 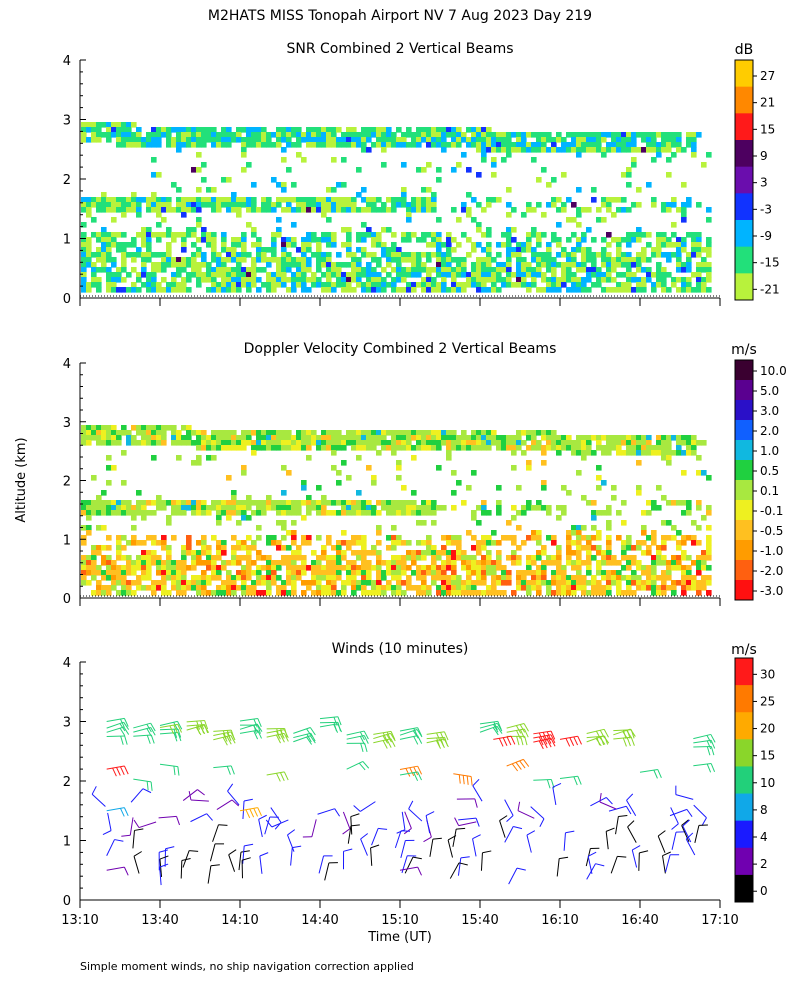 I want to click on colorbar-label: 25, so click(x=767, y=701).